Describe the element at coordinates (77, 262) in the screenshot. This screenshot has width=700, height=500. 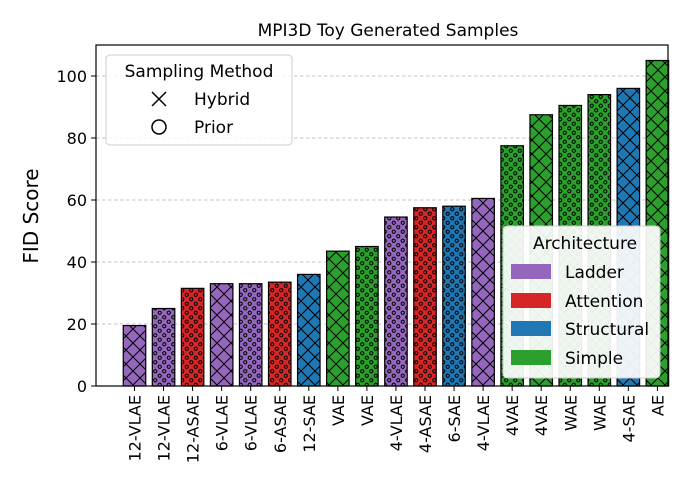
I see `y-tick-label: 40` at that location.